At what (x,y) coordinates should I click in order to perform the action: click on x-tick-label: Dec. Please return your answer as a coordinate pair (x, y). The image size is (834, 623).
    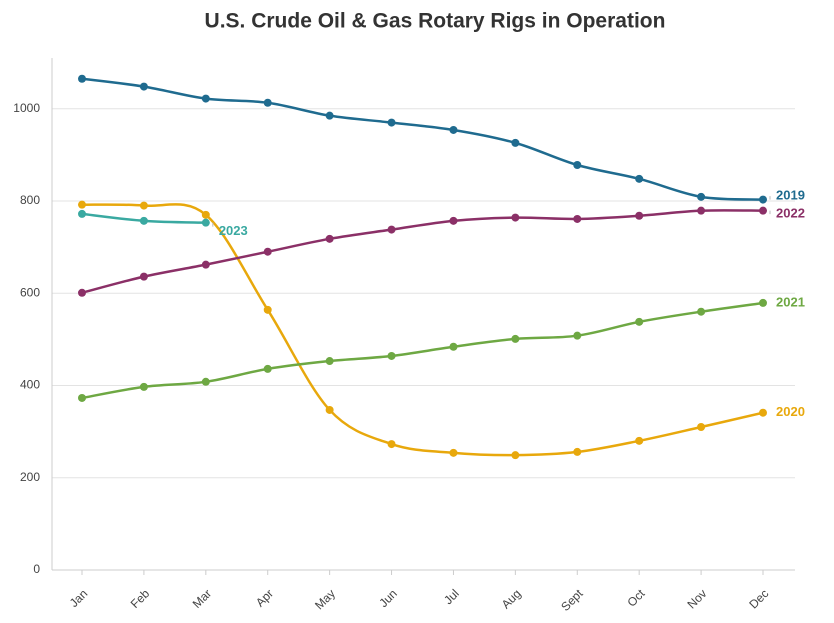
    Looking at the image, I should click on (758, 598).